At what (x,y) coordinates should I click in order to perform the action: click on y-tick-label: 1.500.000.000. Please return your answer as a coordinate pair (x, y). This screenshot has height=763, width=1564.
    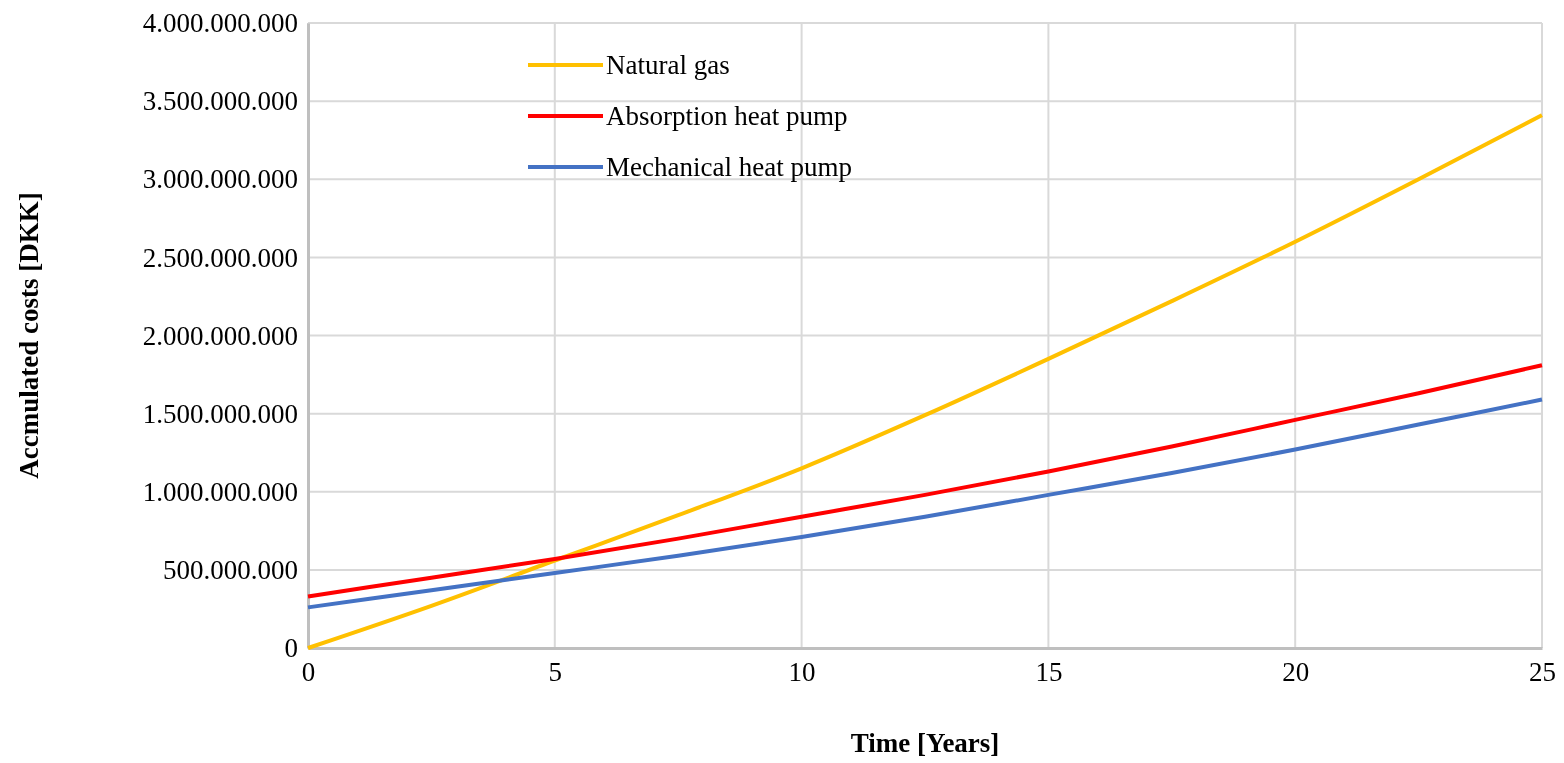
    Looking at the image, I should click on (220, 413).